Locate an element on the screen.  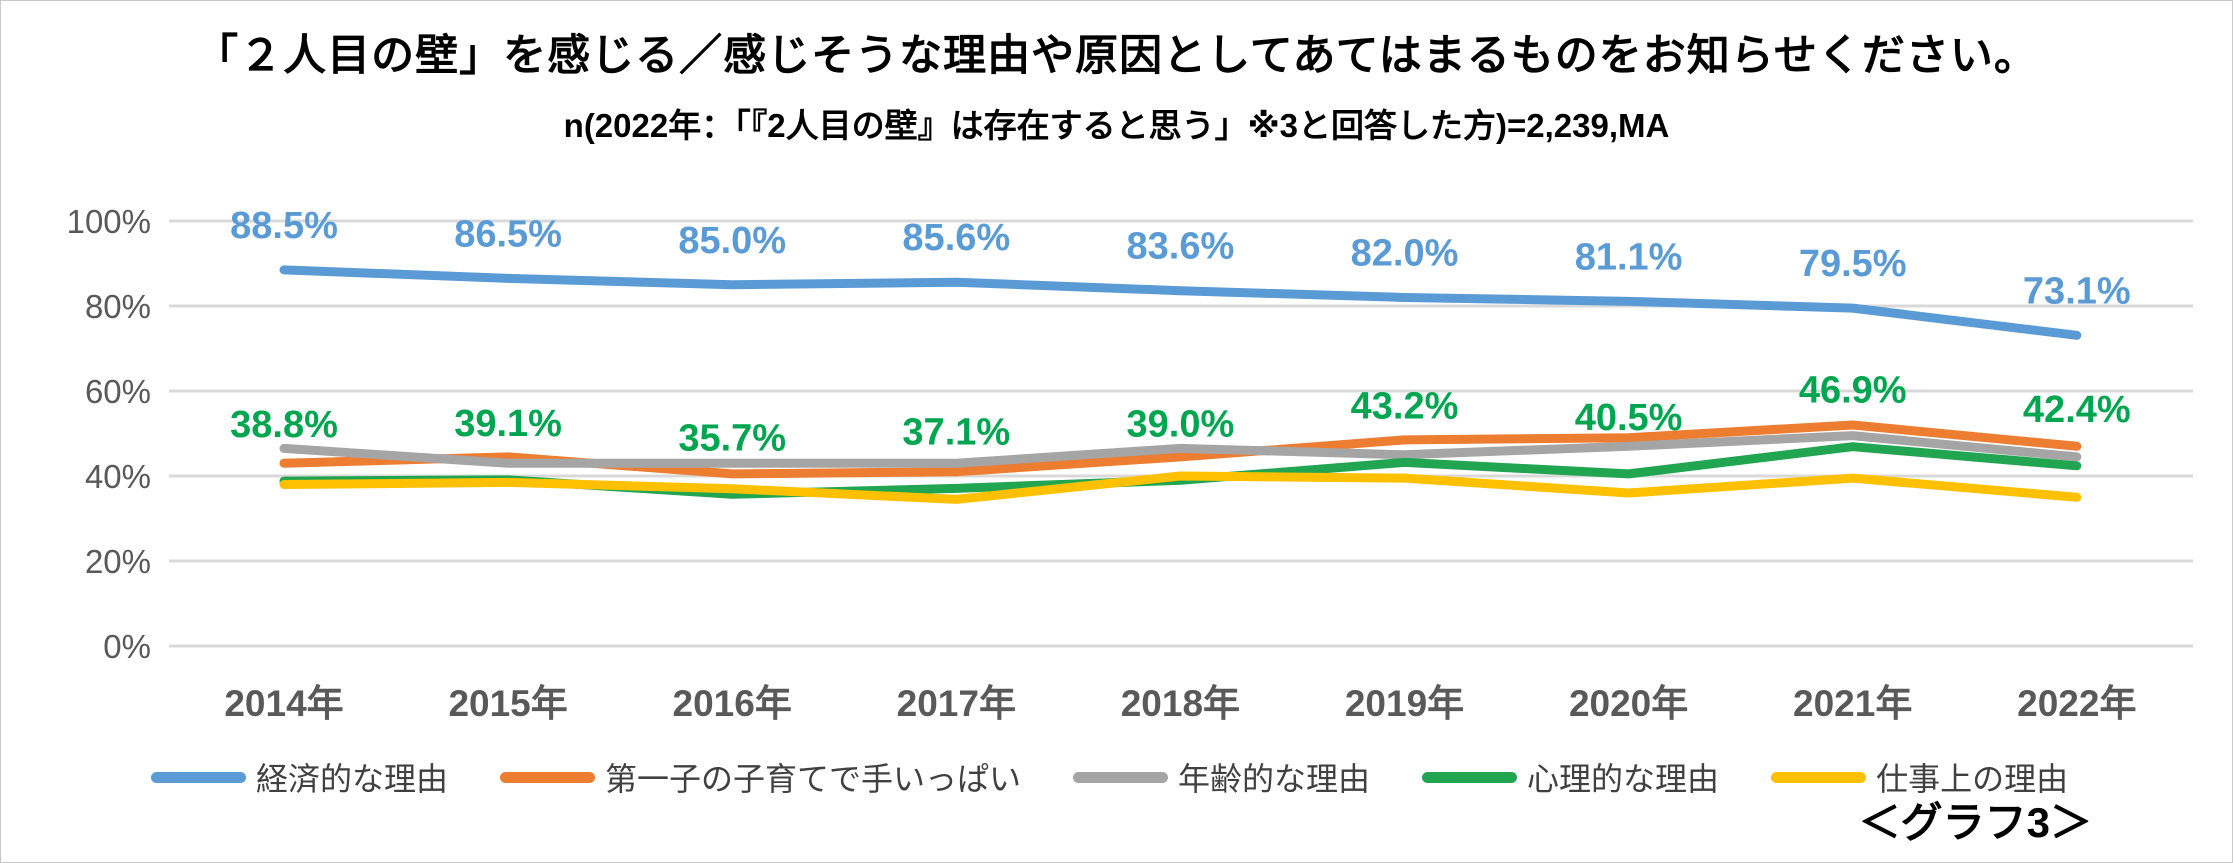
data-label-心理的な理由: 42.4% is located at coordinates (2077, 410).